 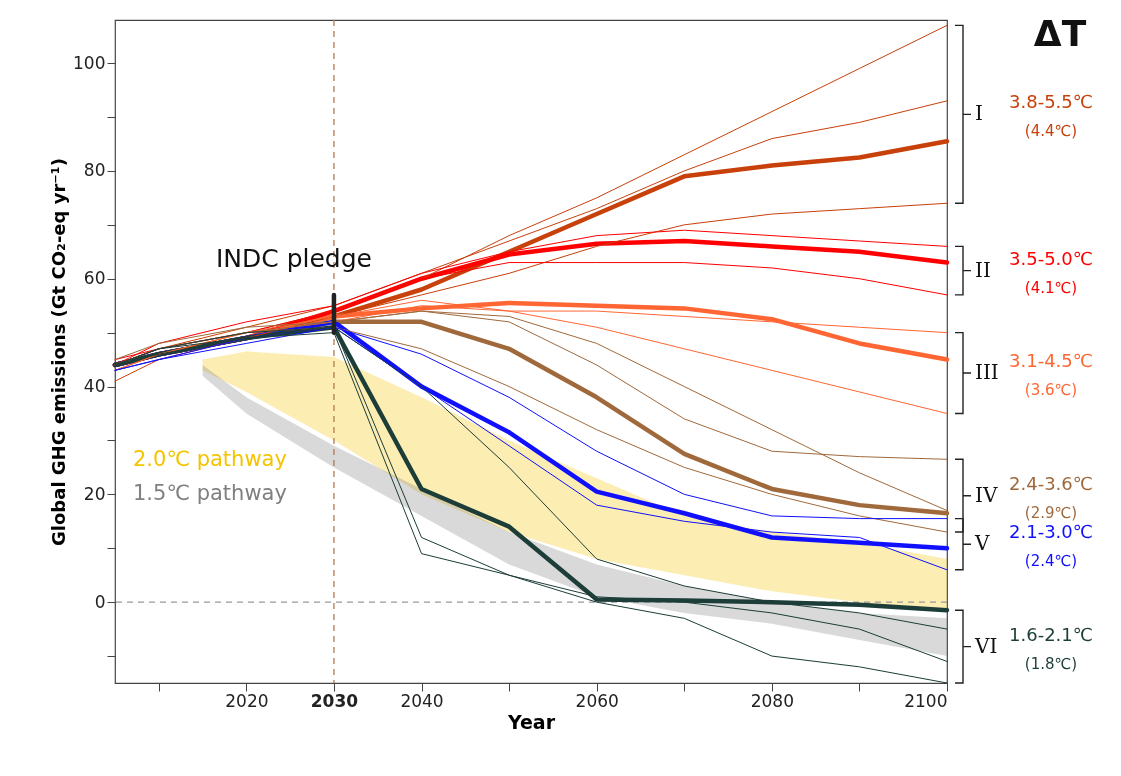 What do you see at coordinates (1051, 663) in the screenshot?
I see `text: (1.8℃)` at bounding box center [1051, 663].